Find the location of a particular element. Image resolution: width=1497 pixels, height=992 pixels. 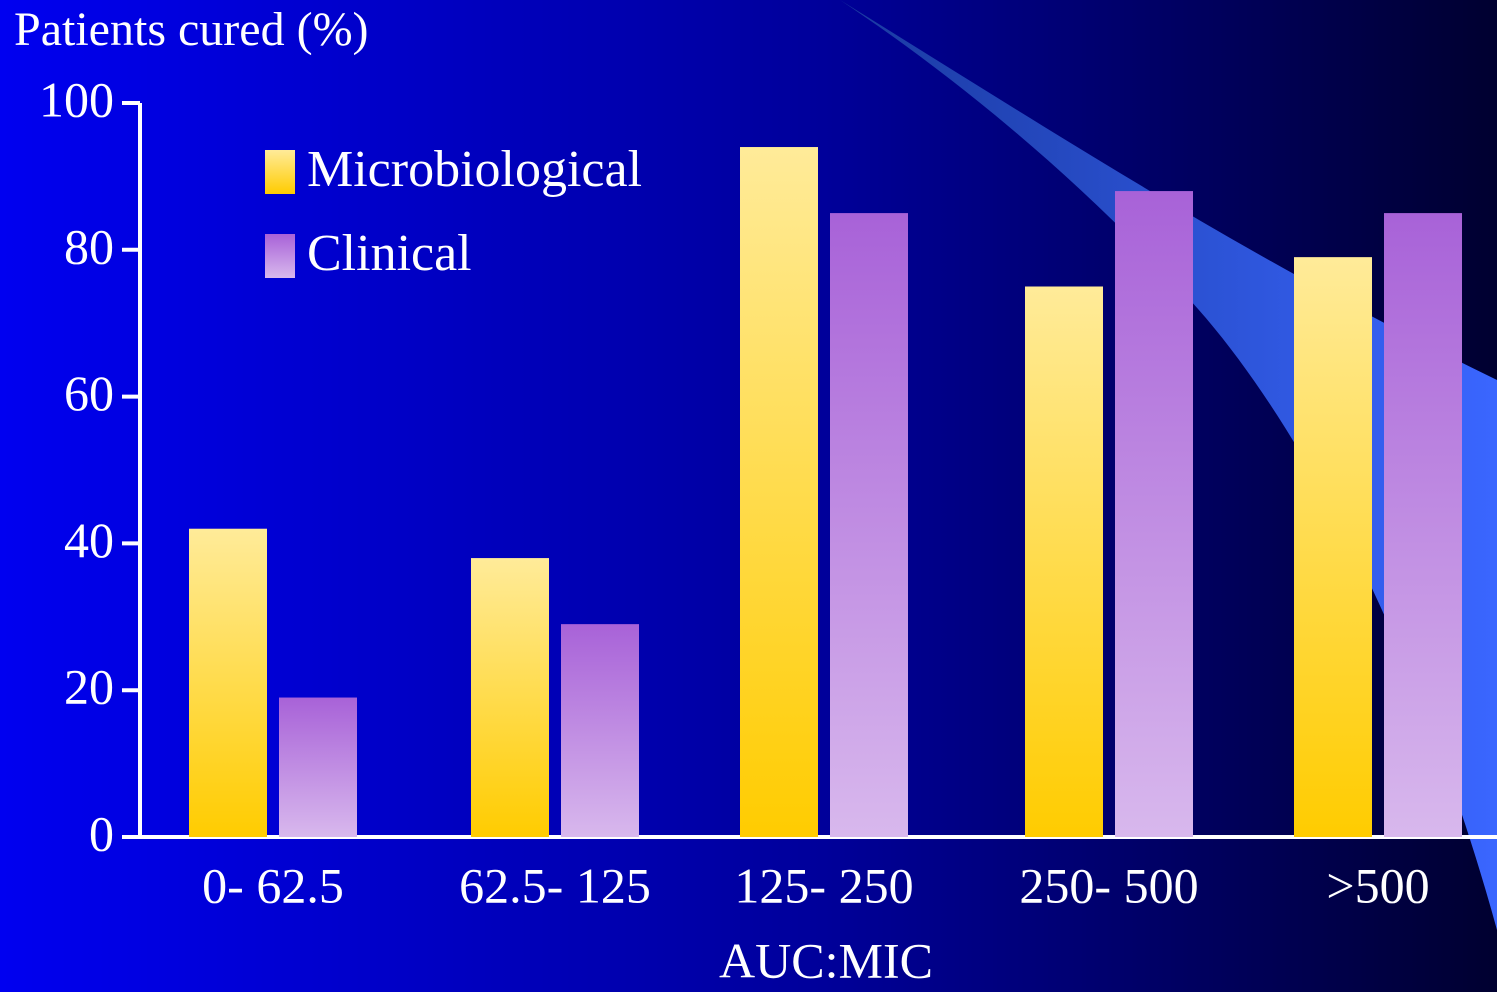

y-tick-label: 40 is located at coordinates (89, 540).